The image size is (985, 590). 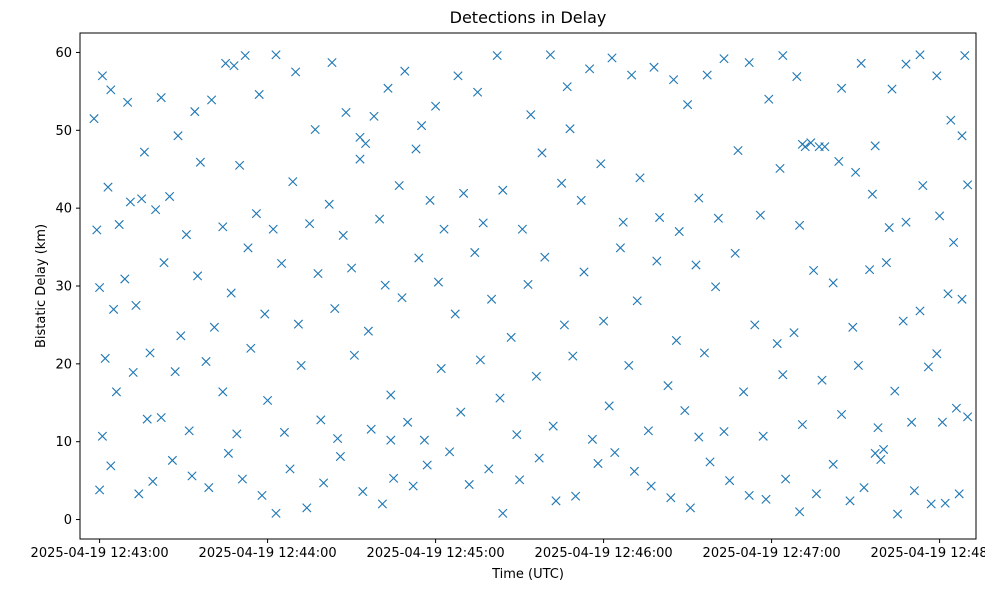 I want to click on y-tick-label: 60, so click(x=63, y=53).